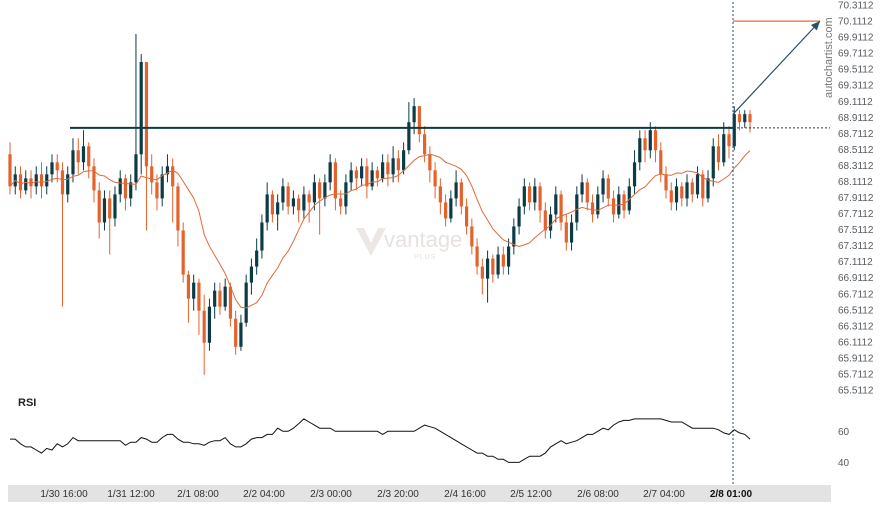 The image size is (887, 505). What do you see at coordinates (856, 246) in the screenshot?
I see `price-tick-label: 67.3112` at bounding box center [856, 246].